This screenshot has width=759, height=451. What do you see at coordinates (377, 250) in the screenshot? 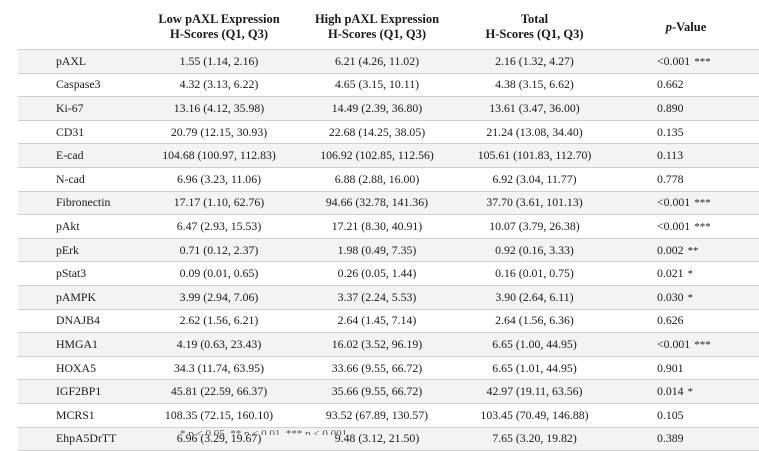
I see `high-hscore-cell: 1.98 (0.49, 7.35)` at bounding box center [377, 250].